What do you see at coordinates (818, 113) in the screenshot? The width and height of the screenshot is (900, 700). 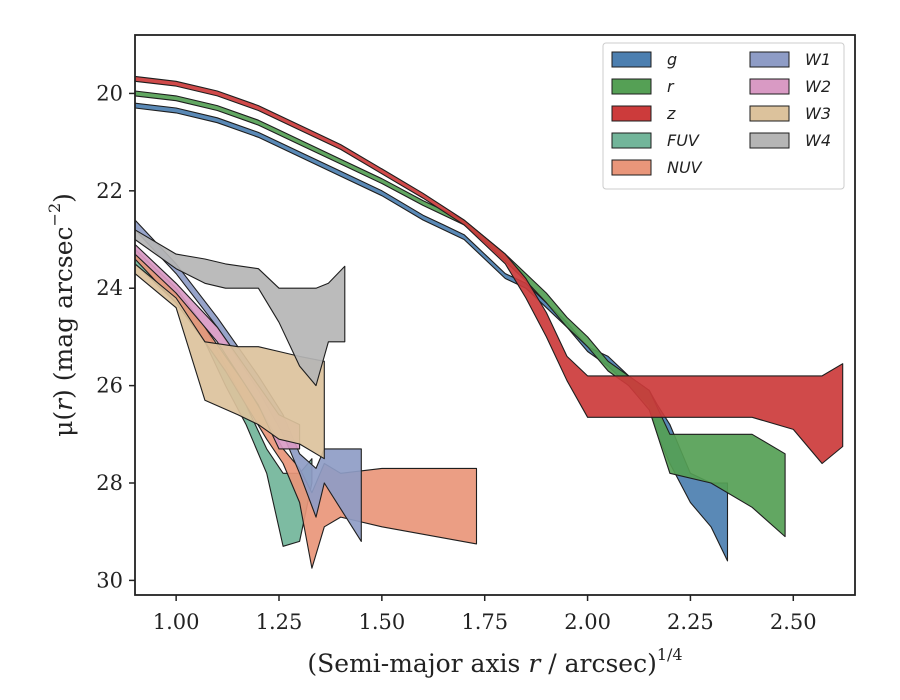 I see `legend-label-w3: W3` at bounding box center [818, 113].